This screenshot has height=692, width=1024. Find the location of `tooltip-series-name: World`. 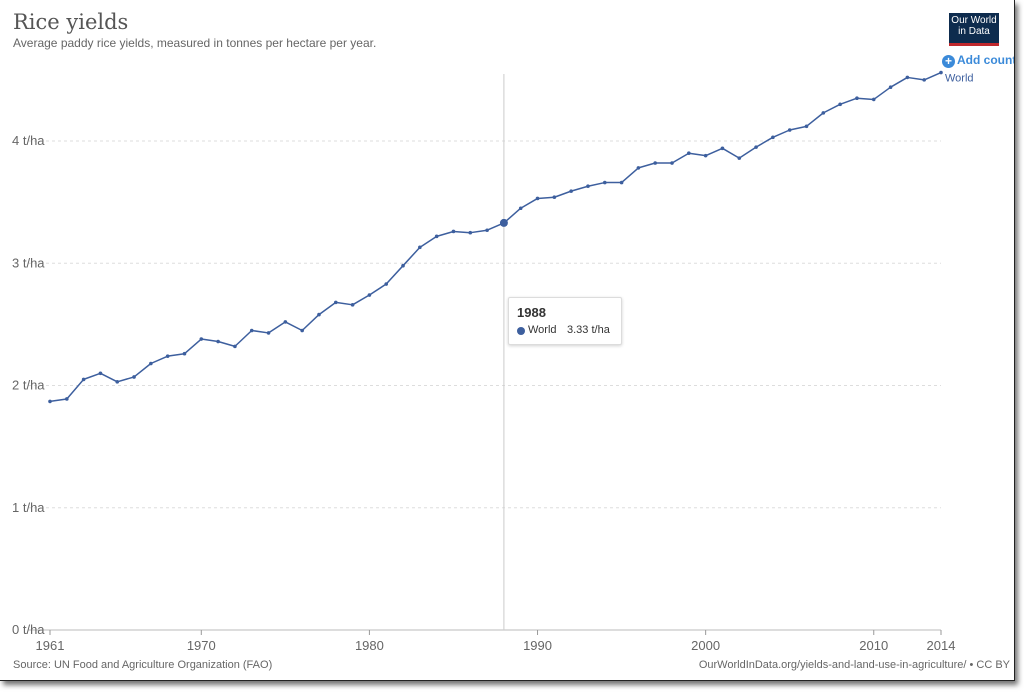

tooltip-series-name: World is located at coordinates (542, 330).